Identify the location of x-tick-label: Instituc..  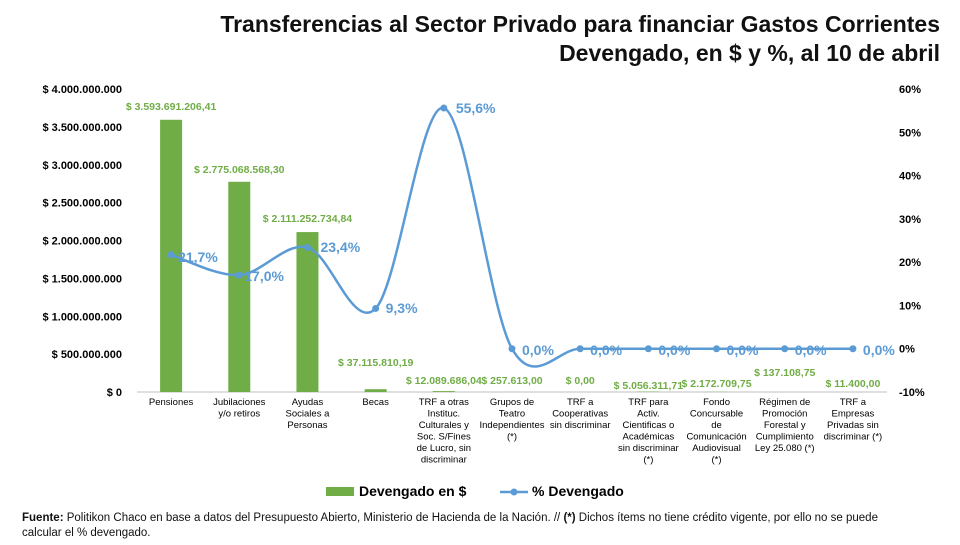
(443, 414).